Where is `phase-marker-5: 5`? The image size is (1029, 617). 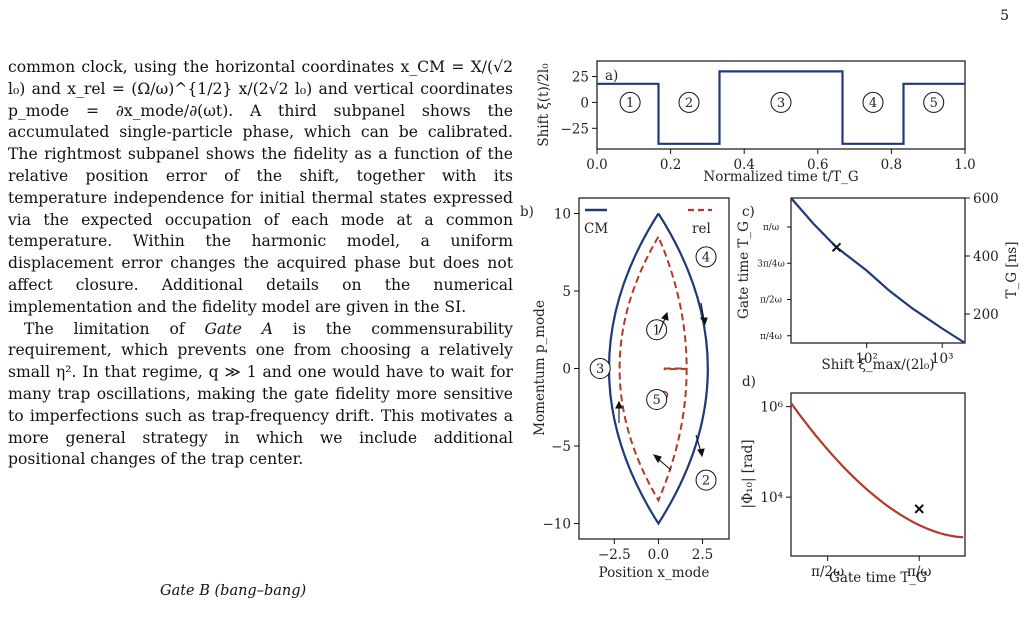 phase-marker-5: 5 is located at coordinates (657, 400).